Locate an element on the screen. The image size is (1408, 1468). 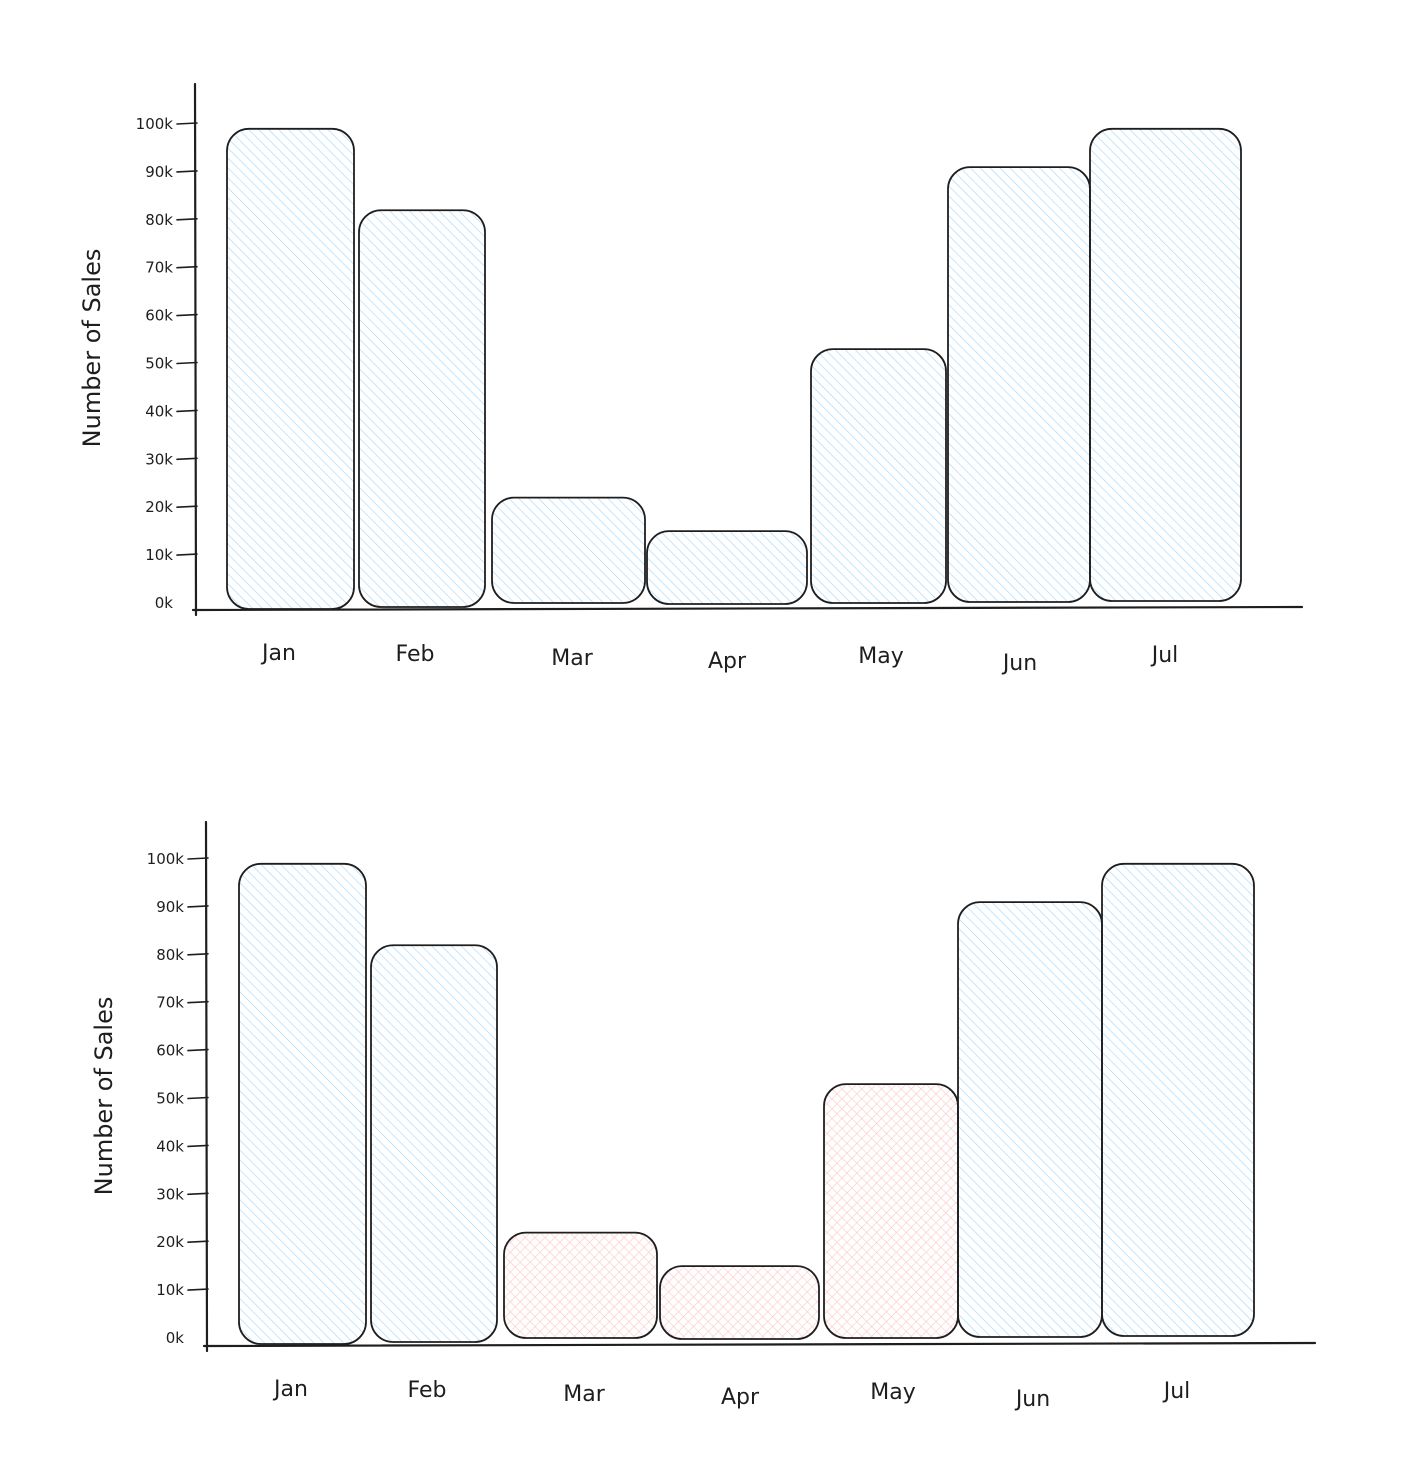
bar-may is located at coordinates (878, 476).